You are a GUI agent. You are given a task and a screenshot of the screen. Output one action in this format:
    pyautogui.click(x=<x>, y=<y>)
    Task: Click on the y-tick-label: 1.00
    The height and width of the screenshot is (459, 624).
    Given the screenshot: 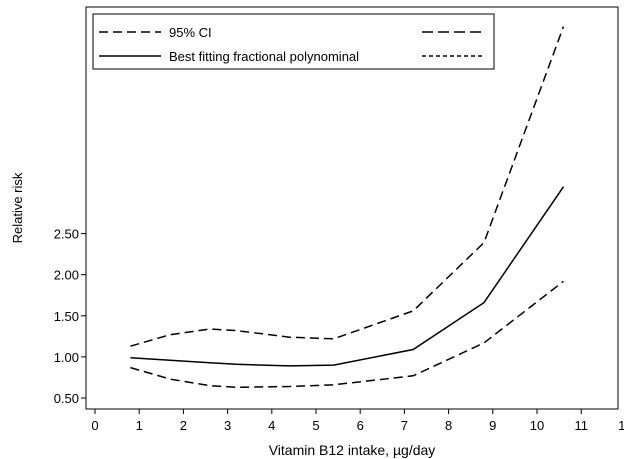 What is the action you would take?
    pyautogui.click(x=66, y=357)
    